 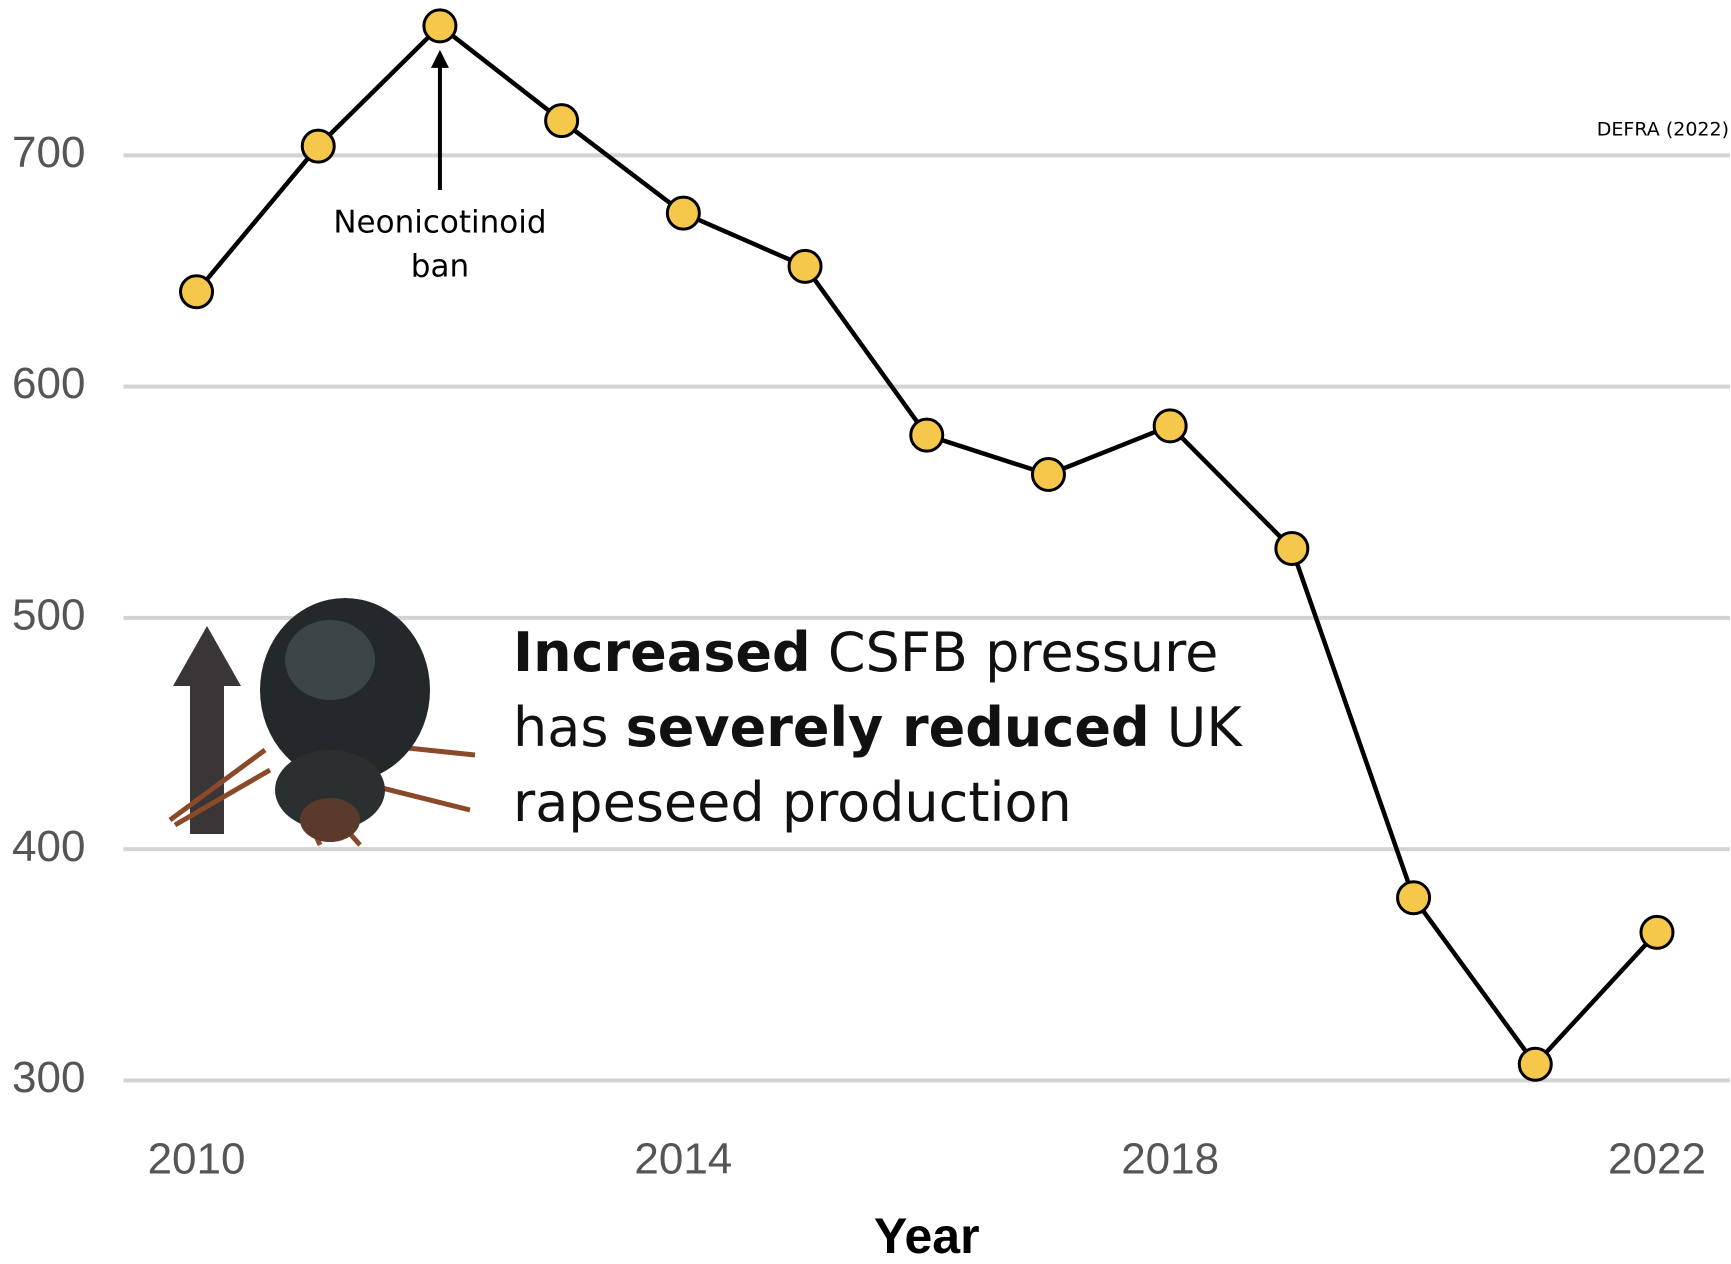 I want to click on message-segment: UK, so click(x=1197, y=727).